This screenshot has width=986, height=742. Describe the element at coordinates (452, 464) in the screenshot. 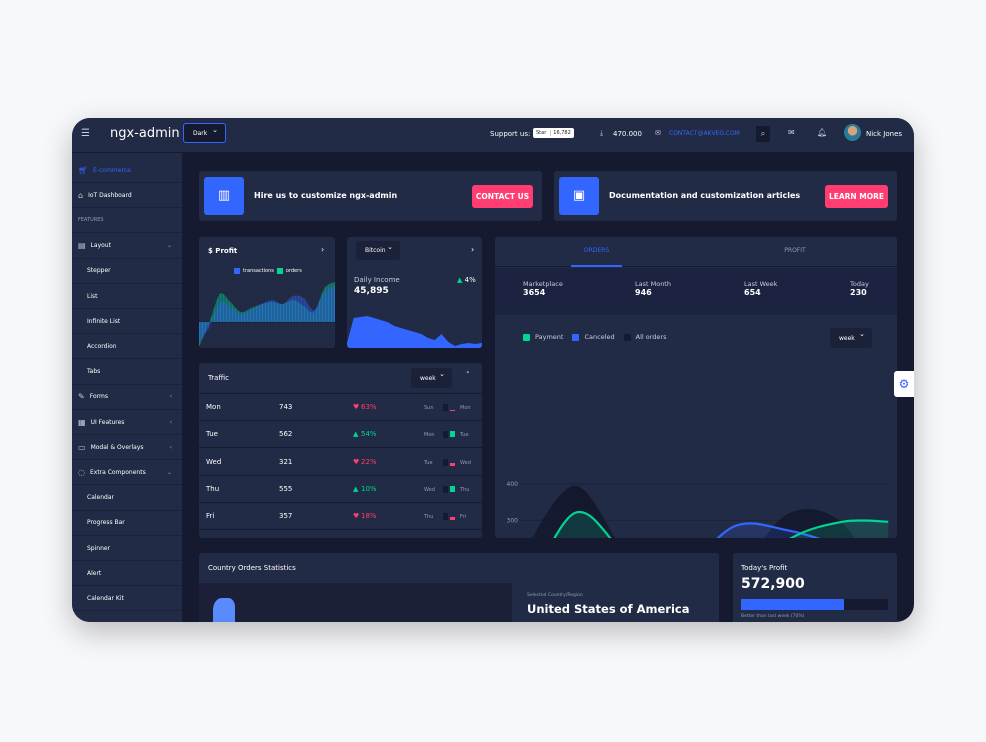

I see `cur-bar` at that location.